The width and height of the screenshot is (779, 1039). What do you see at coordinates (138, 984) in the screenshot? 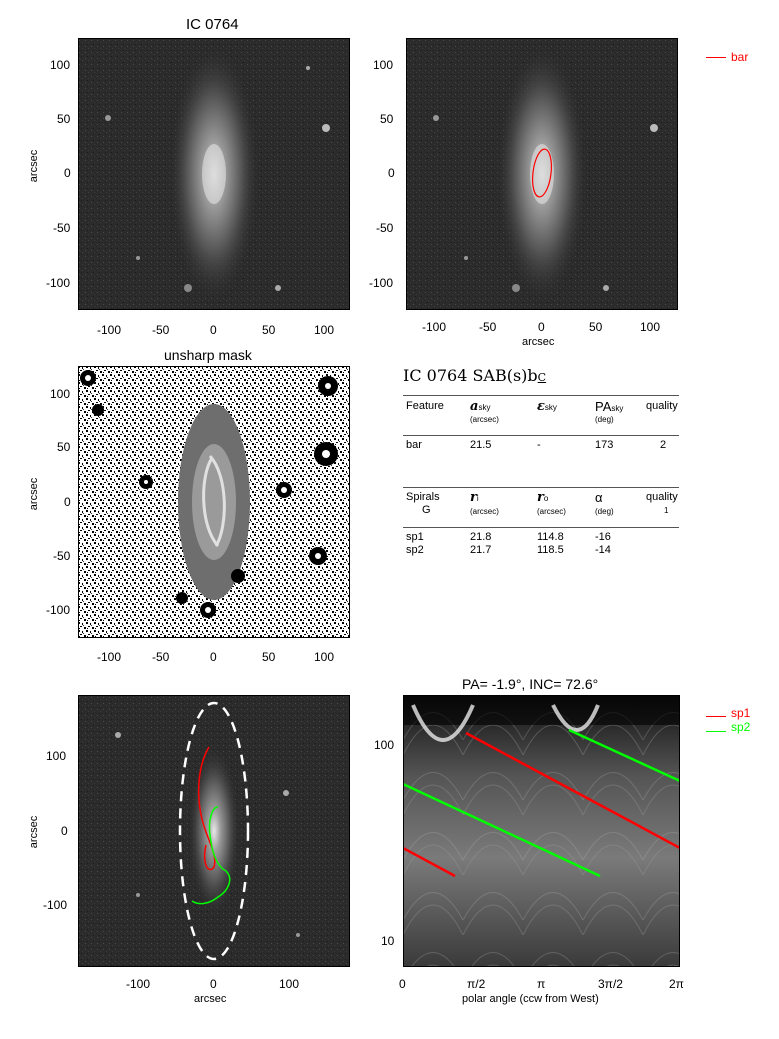
I see `p4-xtick: -100` at bounding box center [138, 984].